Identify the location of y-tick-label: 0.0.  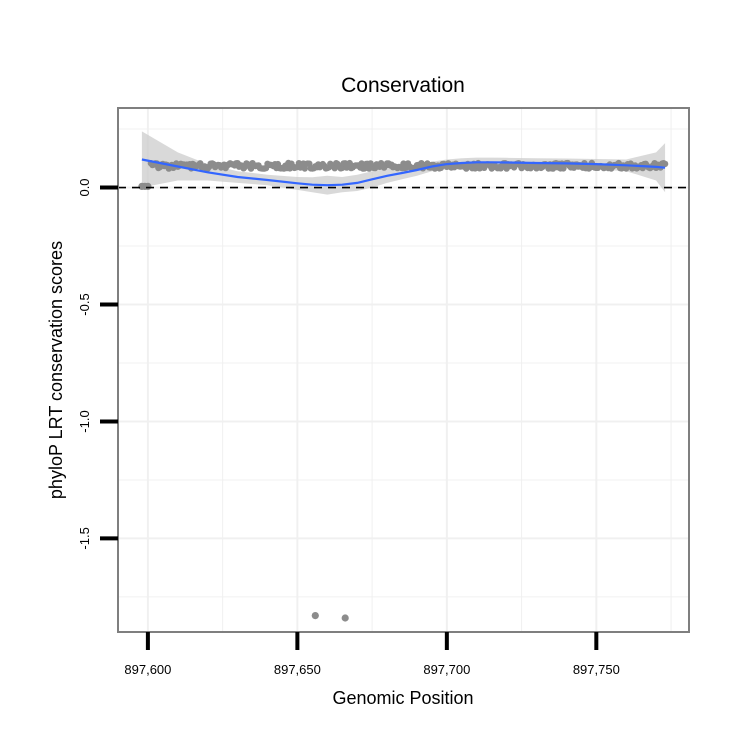
(84, 187).